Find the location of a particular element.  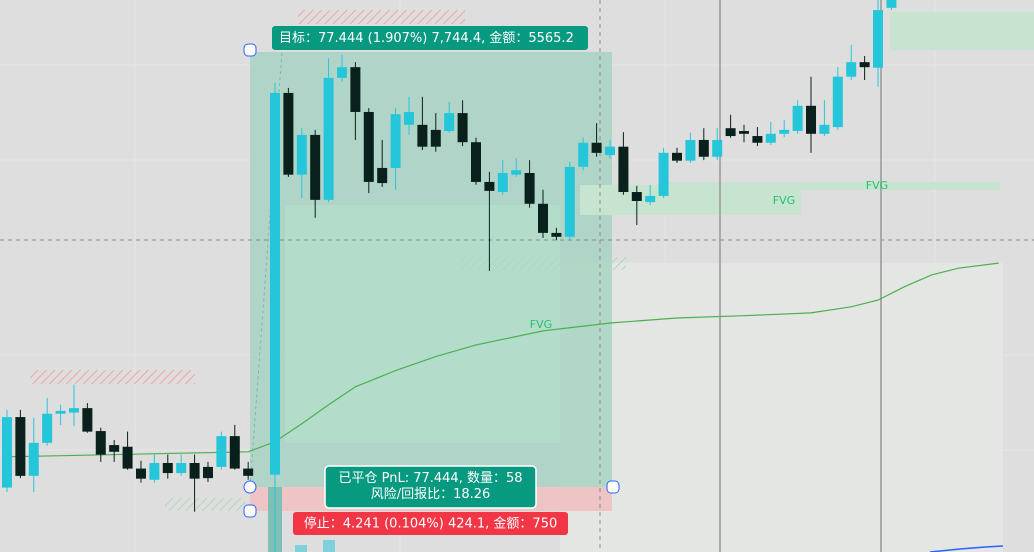

closed-label: 已平仓 PnL: 77.444, 数量：58 is located at coordinates (430, 478).